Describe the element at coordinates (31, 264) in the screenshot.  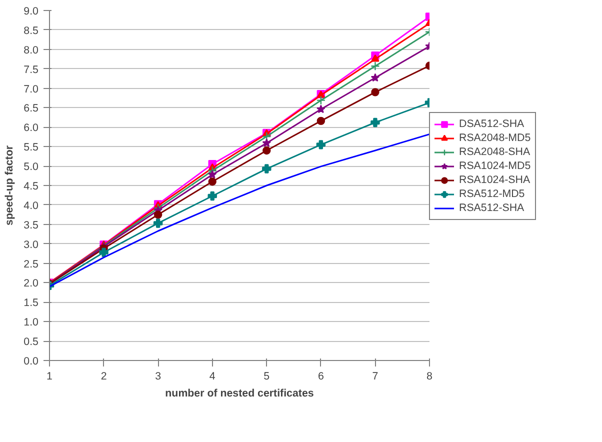
I see `y-tick-label: 2.5` at that location.